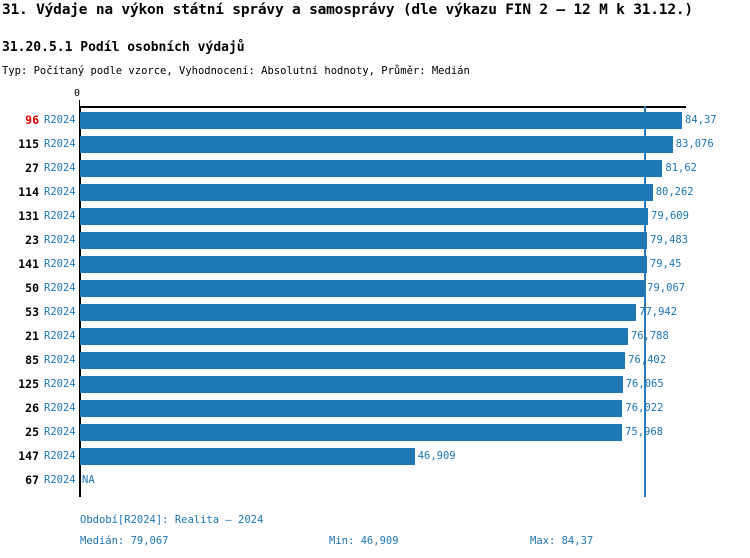  Describe the element at coordinates (562, 541) in the screenshot. I see `stat-max-label: Max: 84,37` at that location.